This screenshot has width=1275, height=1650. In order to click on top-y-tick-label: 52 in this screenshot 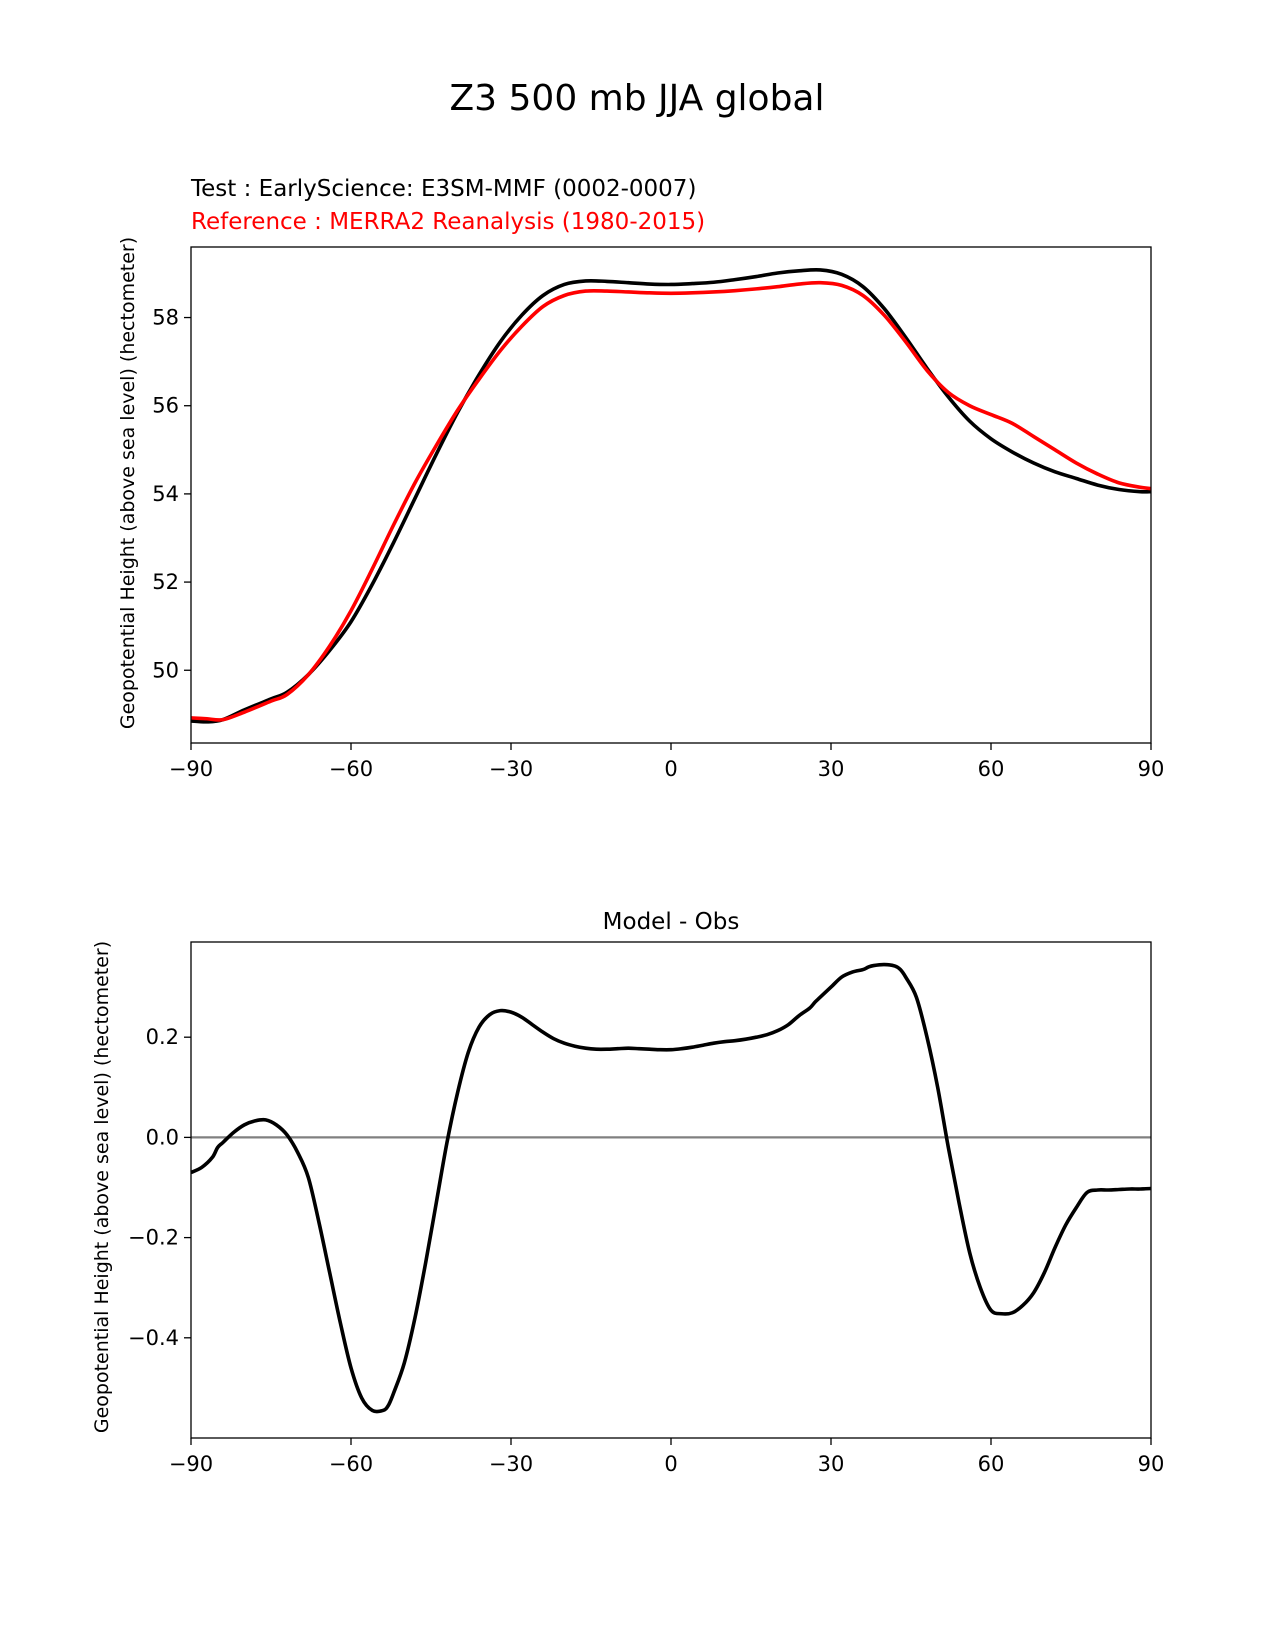, I will do `click(165, 582)`.